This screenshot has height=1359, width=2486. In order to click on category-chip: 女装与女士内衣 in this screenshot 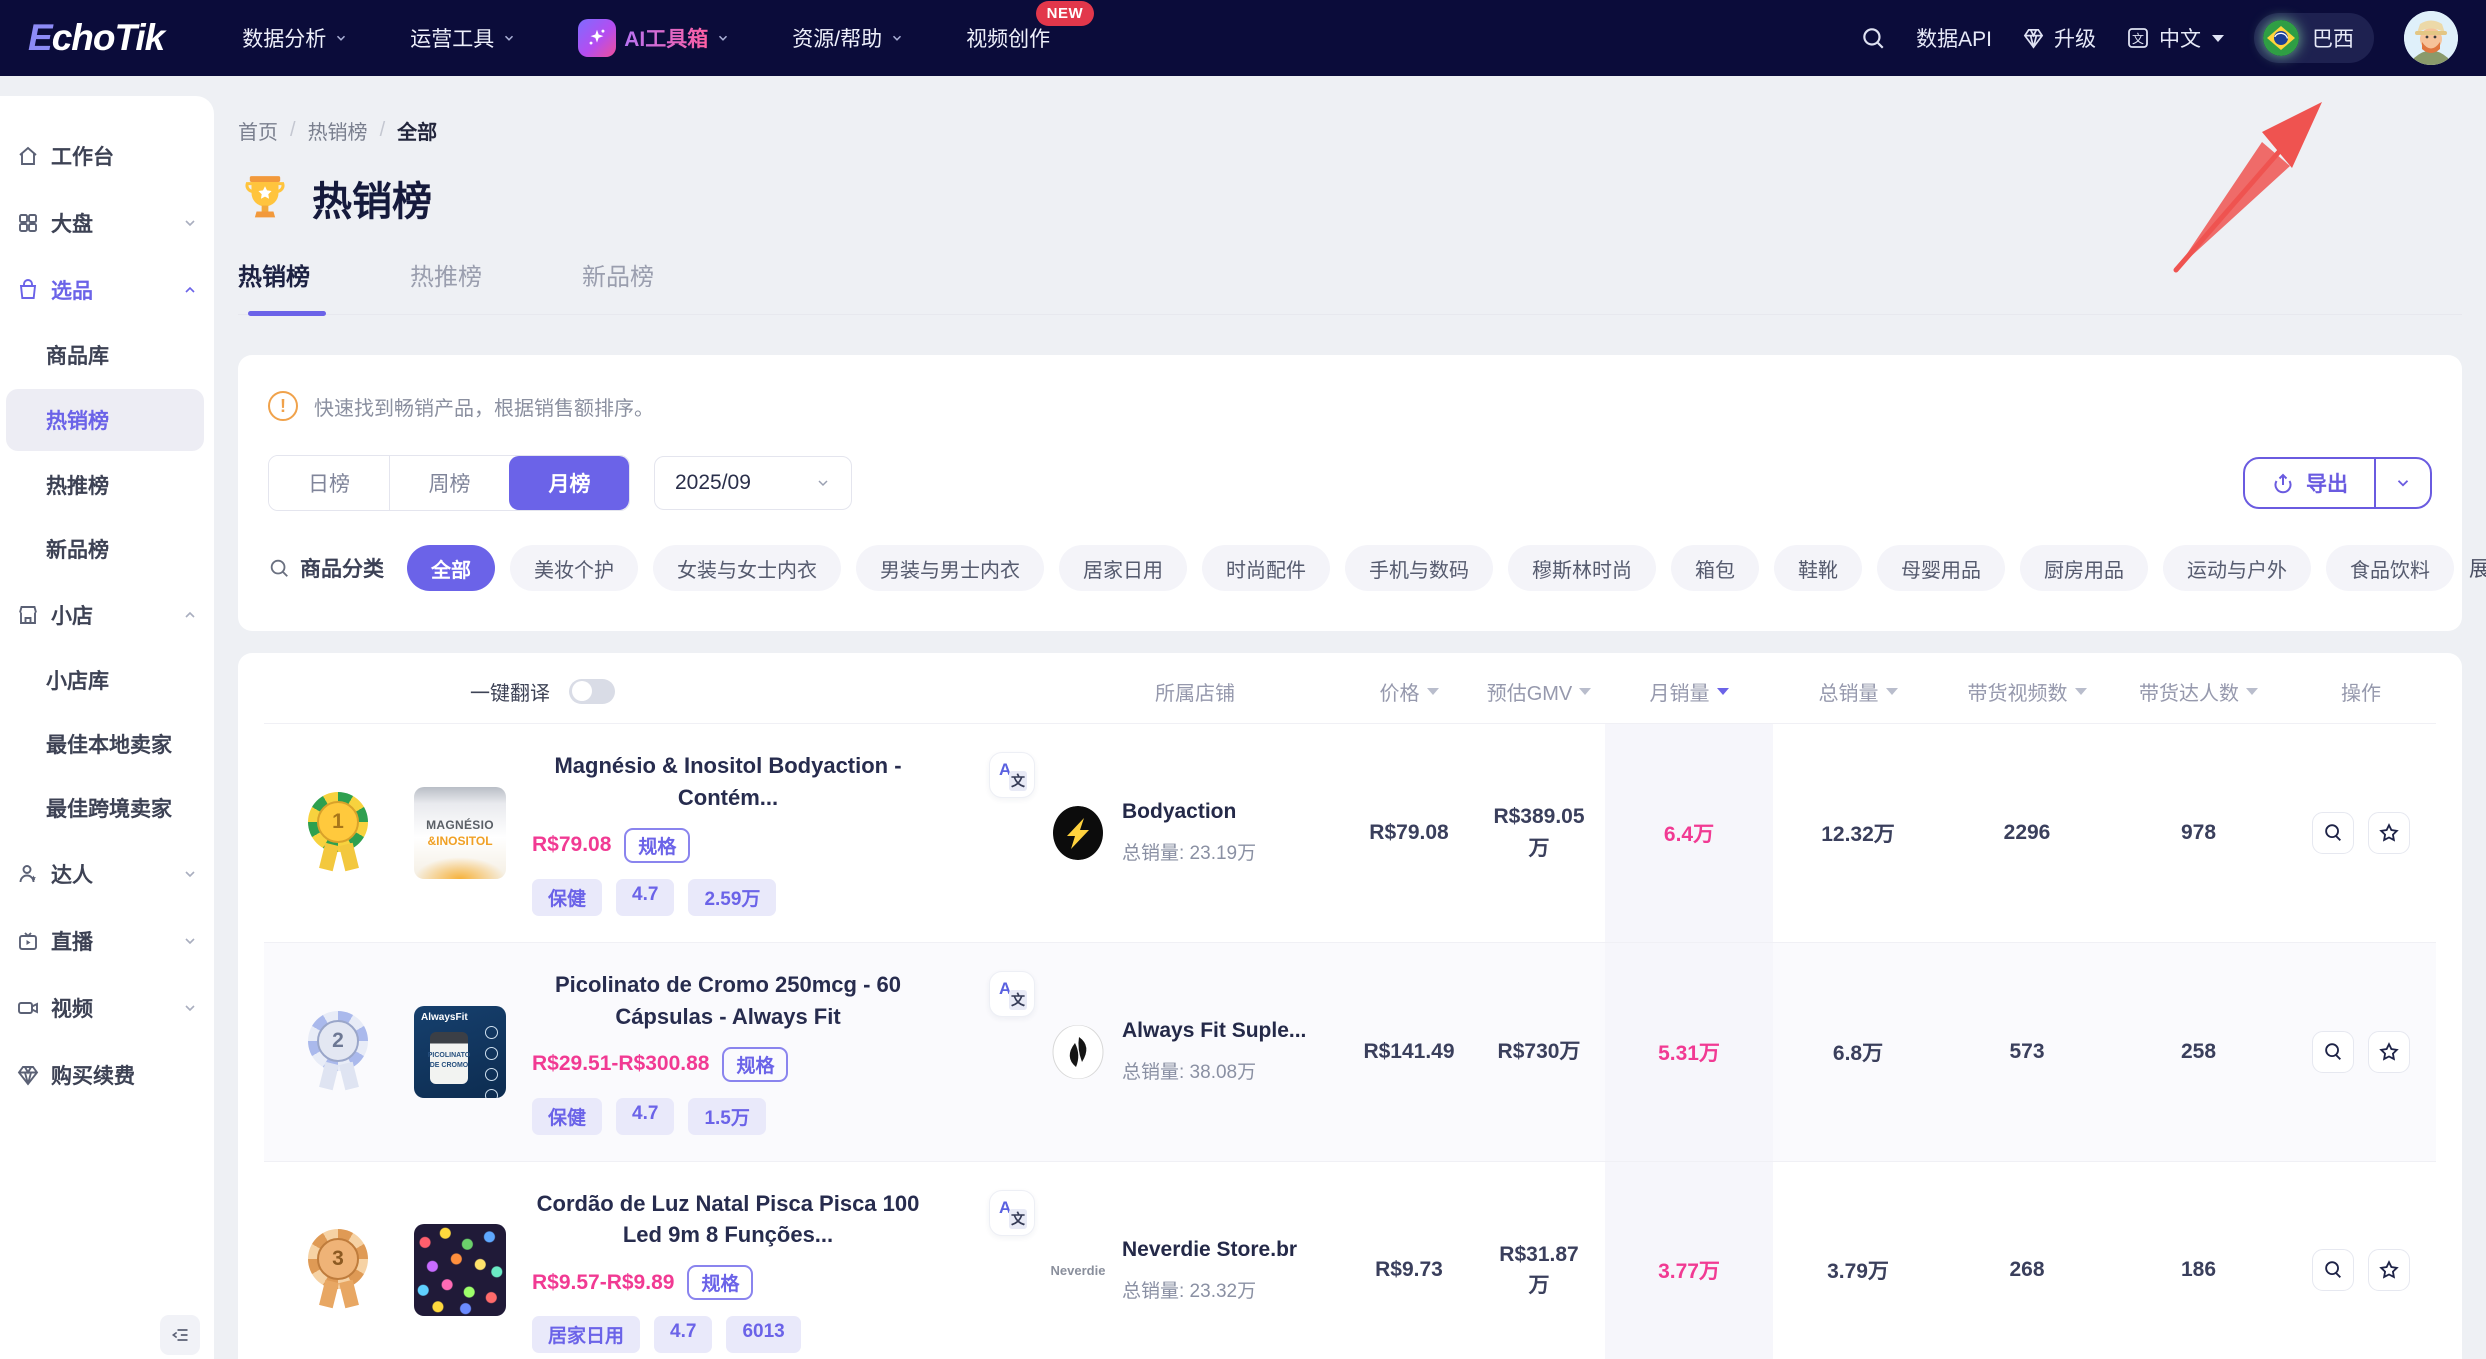, I will do `click(747, 568)`.